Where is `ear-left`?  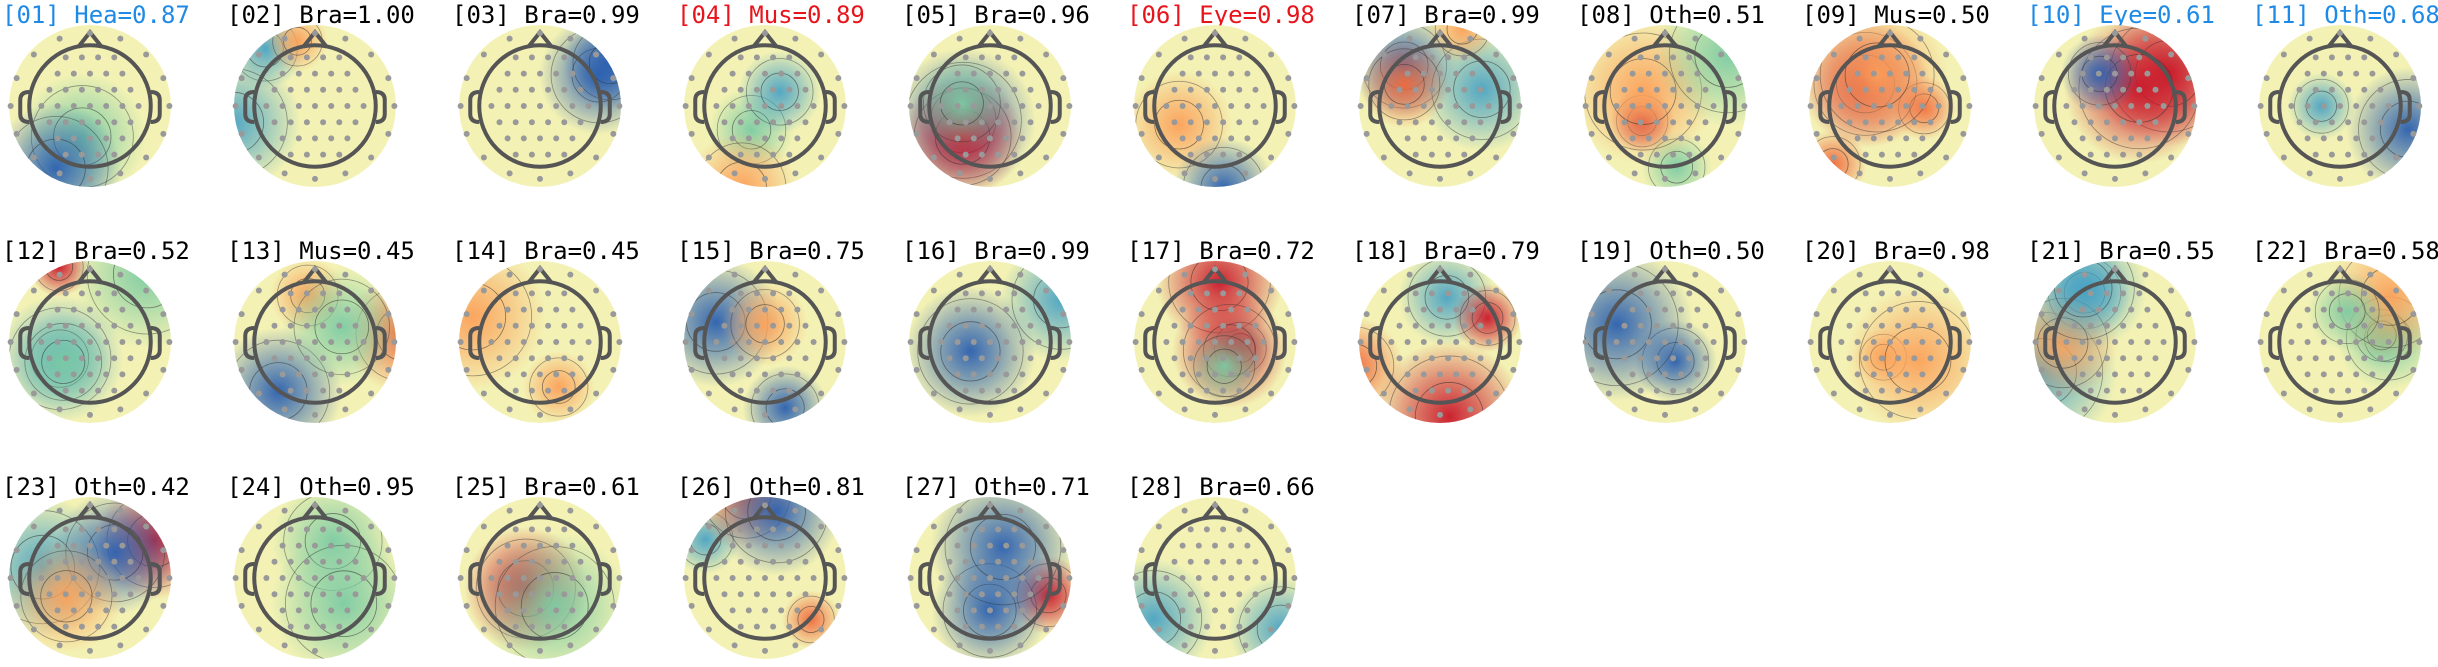
ear-left is located at coordinates (474, 579).